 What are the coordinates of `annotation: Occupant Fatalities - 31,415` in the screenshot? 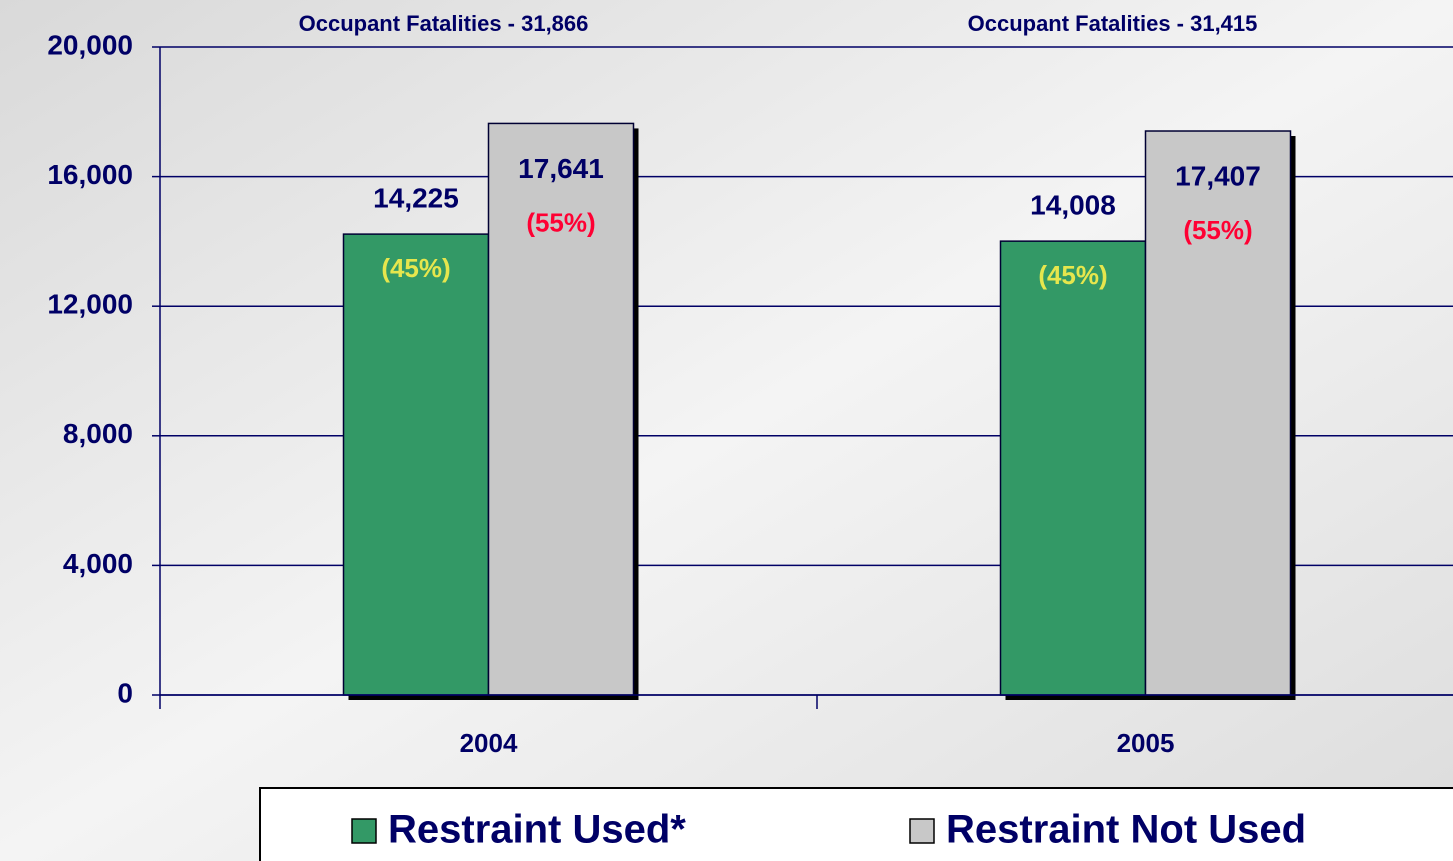 It's located at (1113, 23).